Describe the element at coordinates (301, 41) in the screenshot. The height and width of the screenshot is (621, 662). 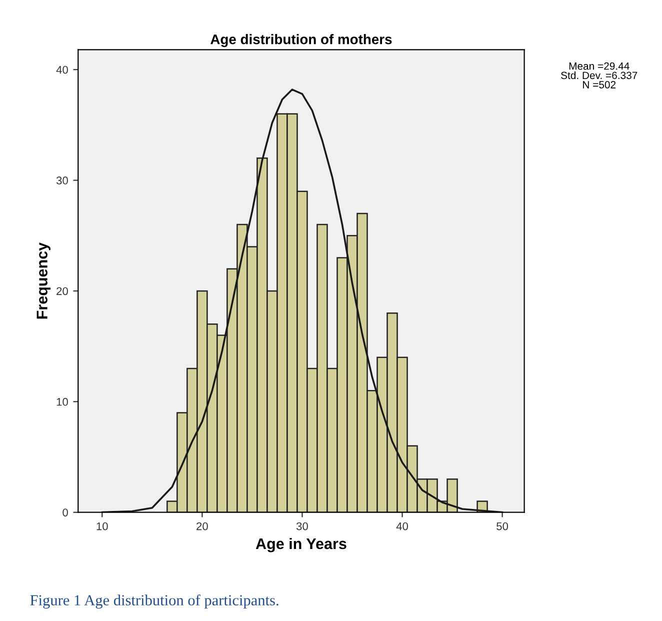
I see `chart-title: Age distribution of mothers` at that location.